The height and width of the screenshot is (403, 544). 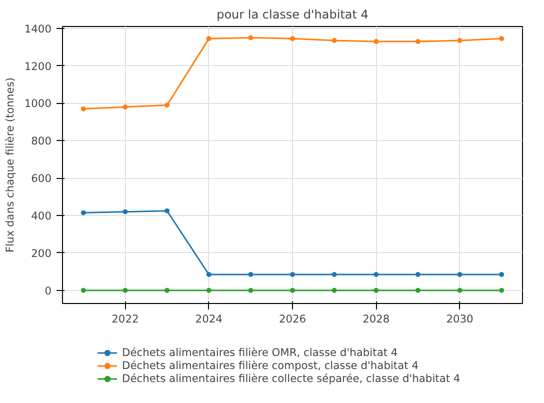 What do you see at coordinates (291, 378) in the screenshot?
I see `legend-label: Déchets alimentaires filière collecte séparée, classe d'habitat 4` at bounding box center [291, 378].